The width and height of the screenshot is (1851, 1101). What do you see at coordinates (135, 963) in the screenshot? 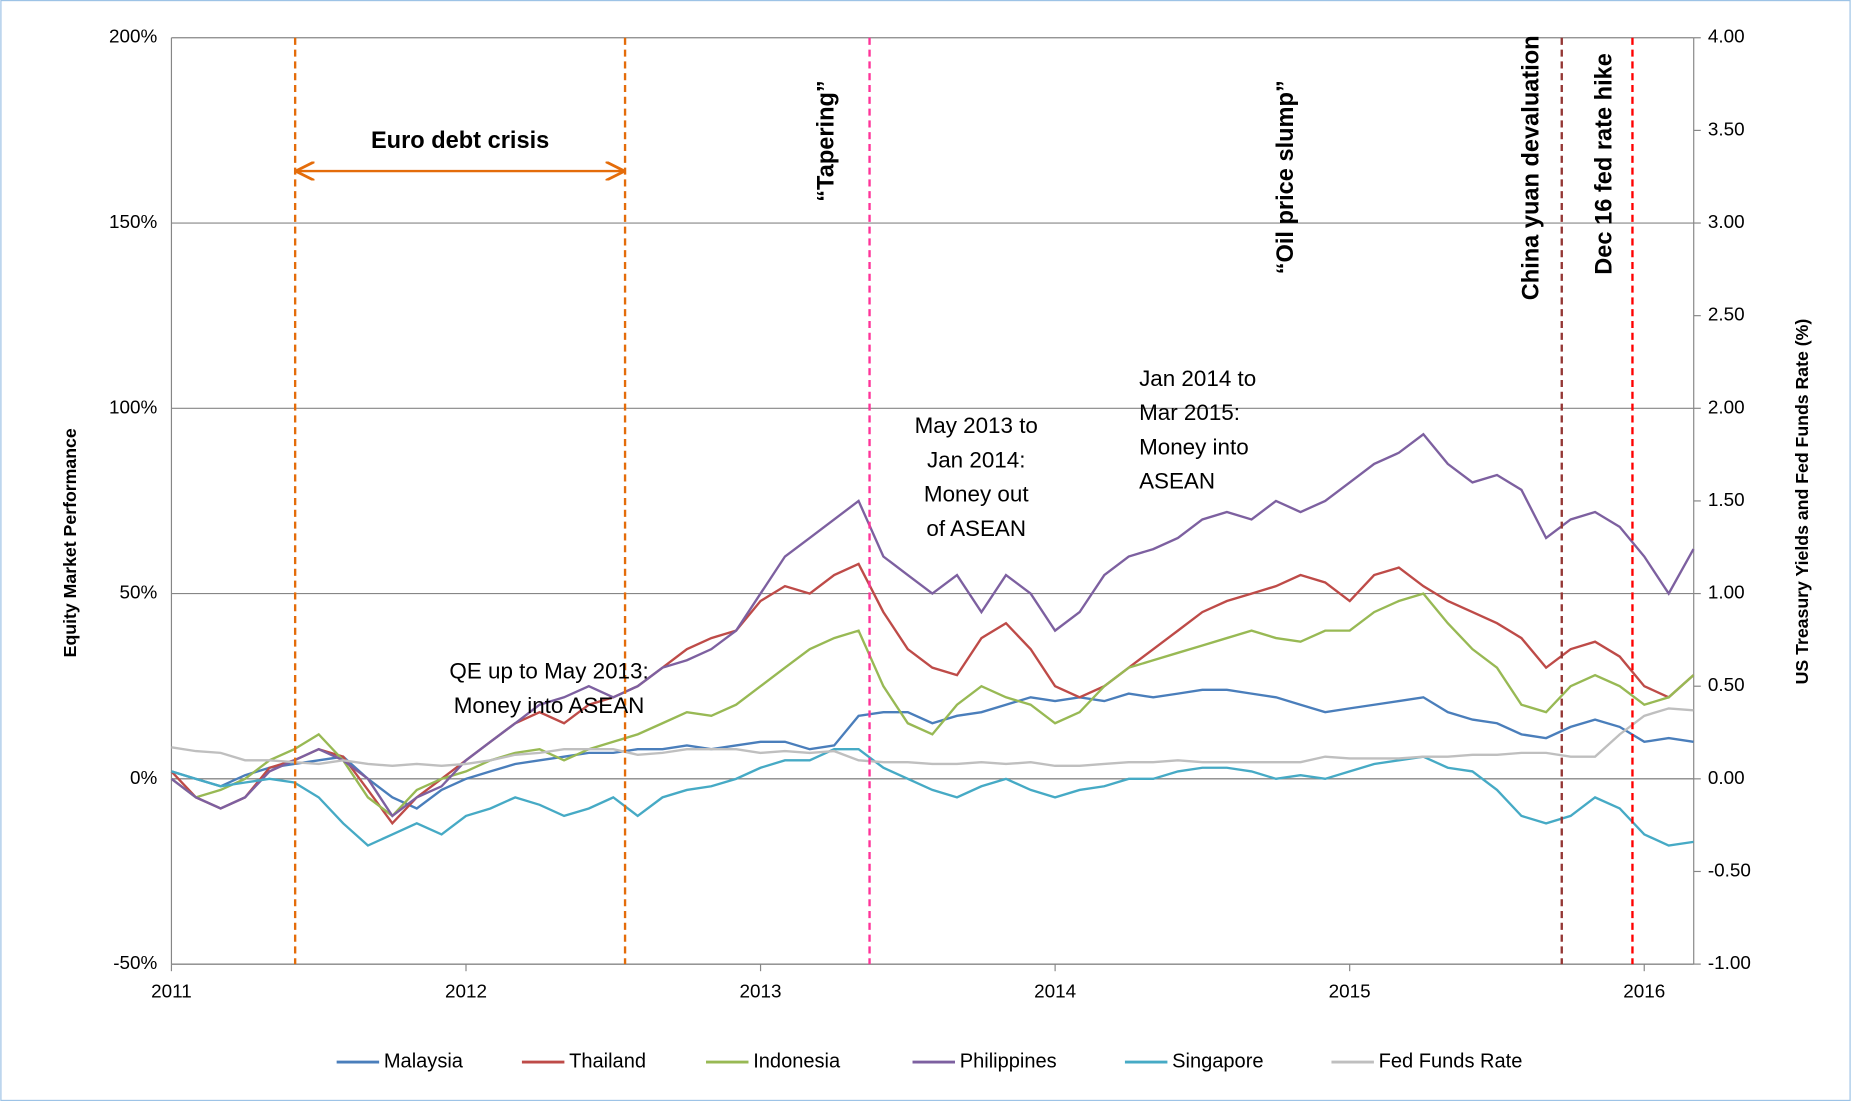
I see `y-tick-label: -50%` at bounding box center [135, 963].